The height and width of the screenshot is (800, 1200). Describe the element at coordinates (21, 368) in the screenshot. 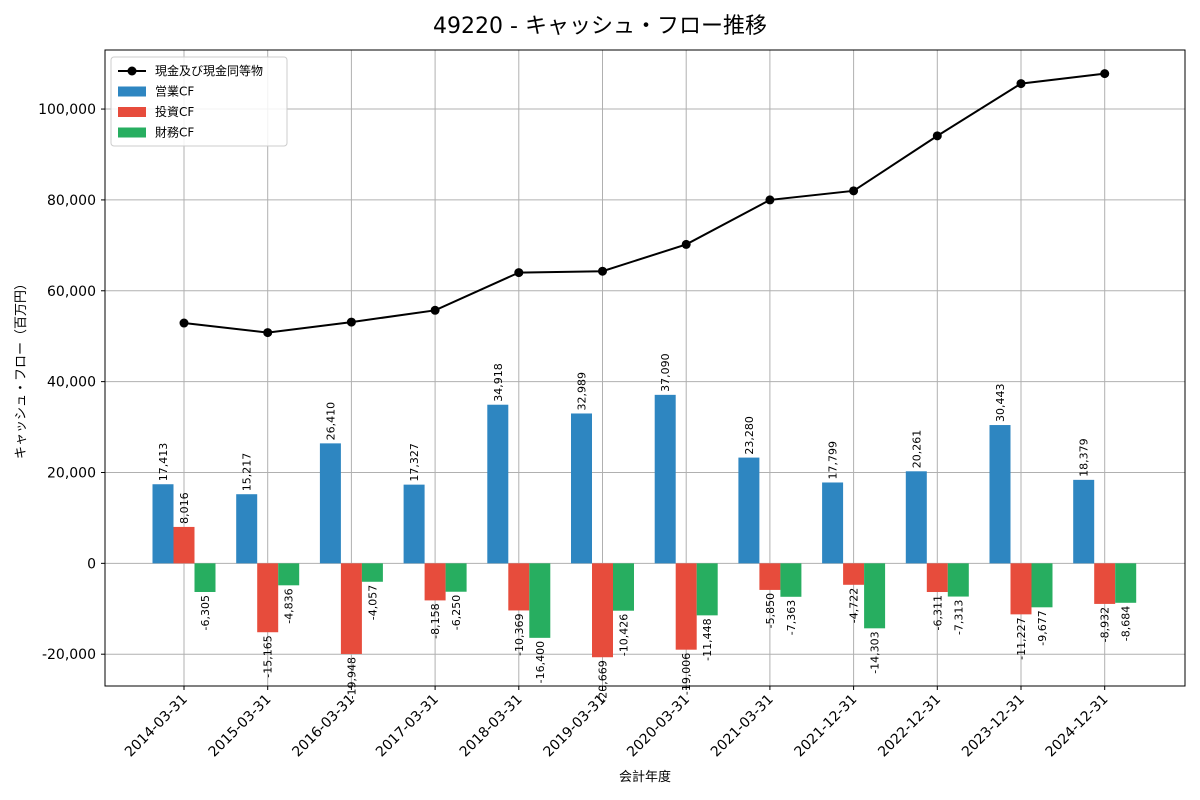

I see `y-axis-label: キャッシュ・フロー（百万円）` at that location.